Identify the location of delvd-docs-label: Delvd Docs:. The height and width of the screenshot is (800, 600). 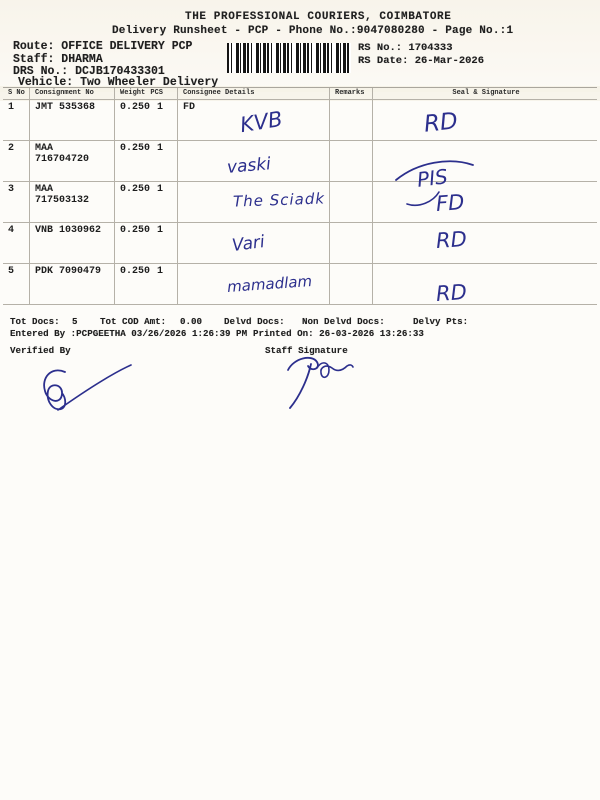
(254, 321).